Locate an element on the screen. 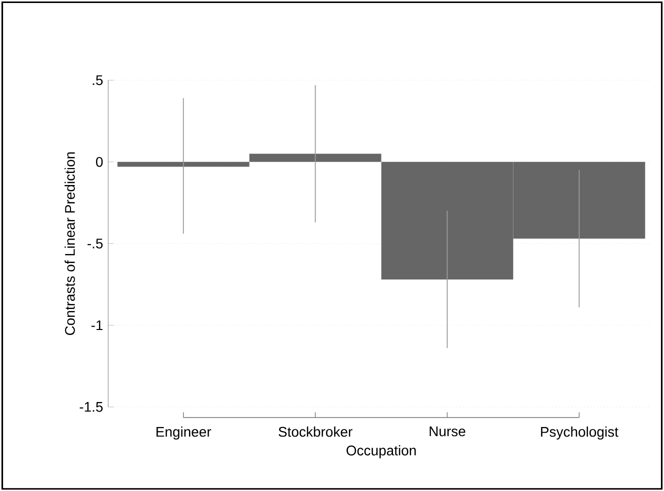  x-tick-label: Nurse is located at coordinates (448, 431).